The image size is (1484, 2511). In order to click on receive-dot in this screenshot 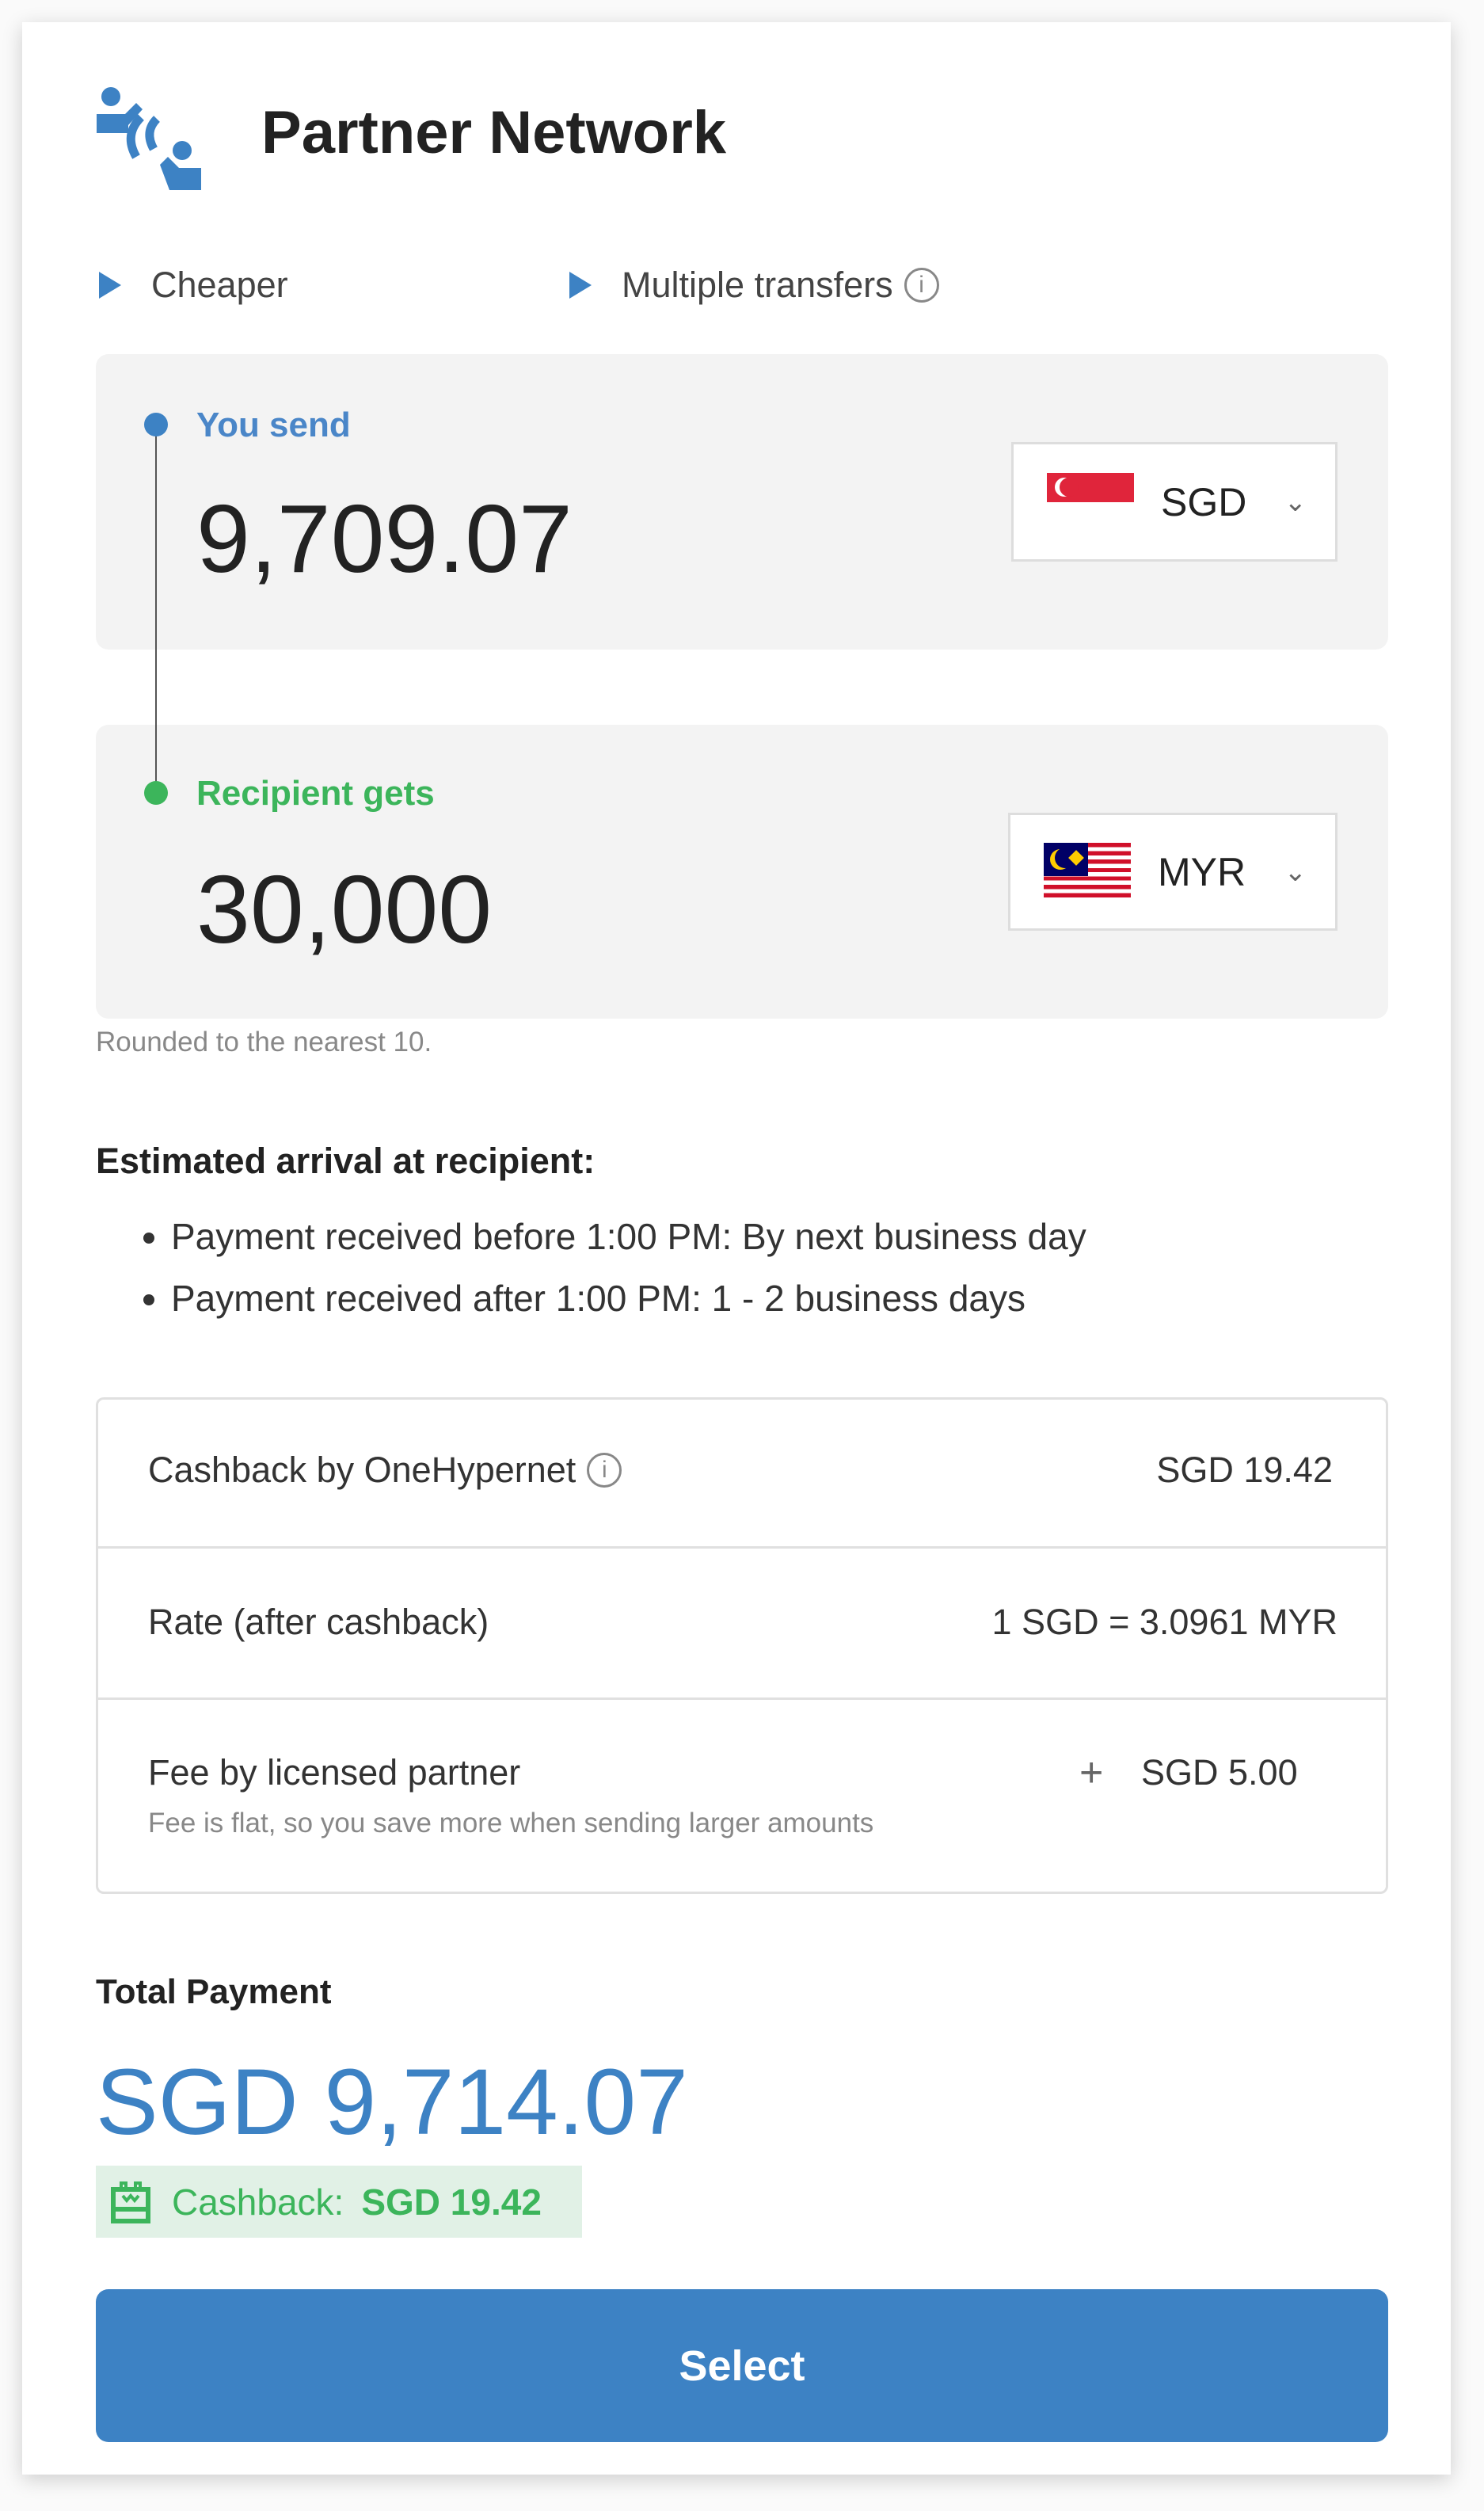, I will do `click(156, 793)`.